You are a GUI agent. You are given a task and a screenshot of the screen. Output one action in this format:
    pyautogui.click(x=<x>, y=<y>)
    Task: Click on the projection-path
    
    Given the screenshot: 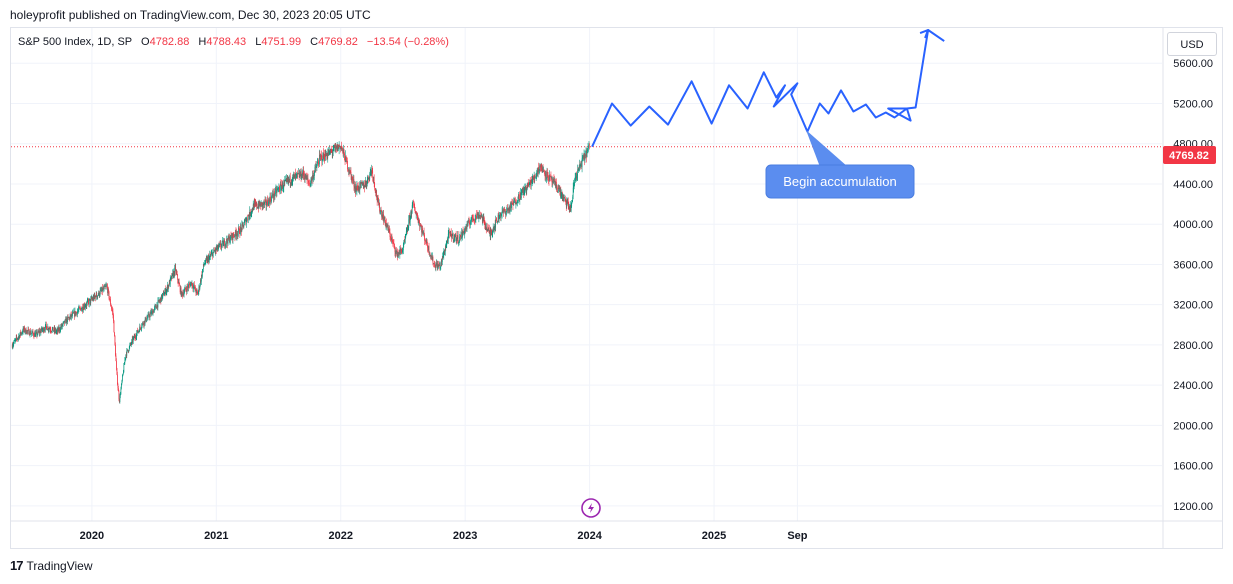 What is the action you would take?
    pyautogui.click(x=768, y=88)
    